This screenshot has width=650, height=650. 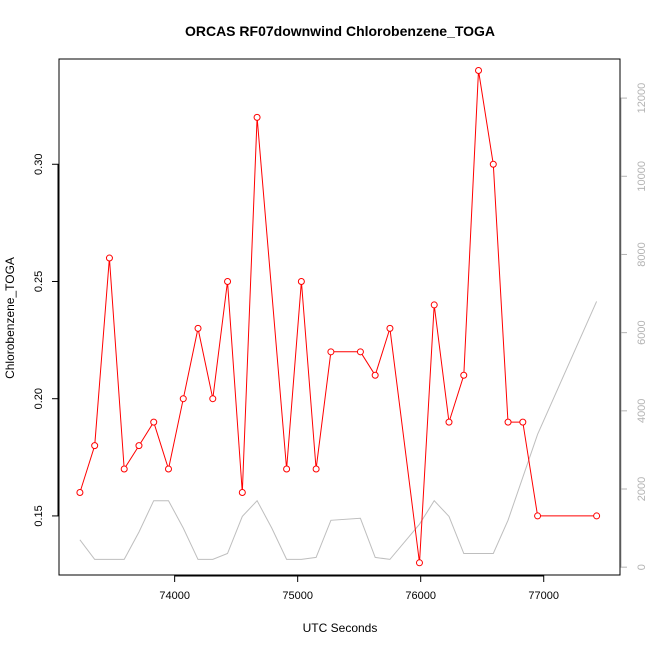 I want to click on y-tick-label: 0.30, so click(x=39, y=164).